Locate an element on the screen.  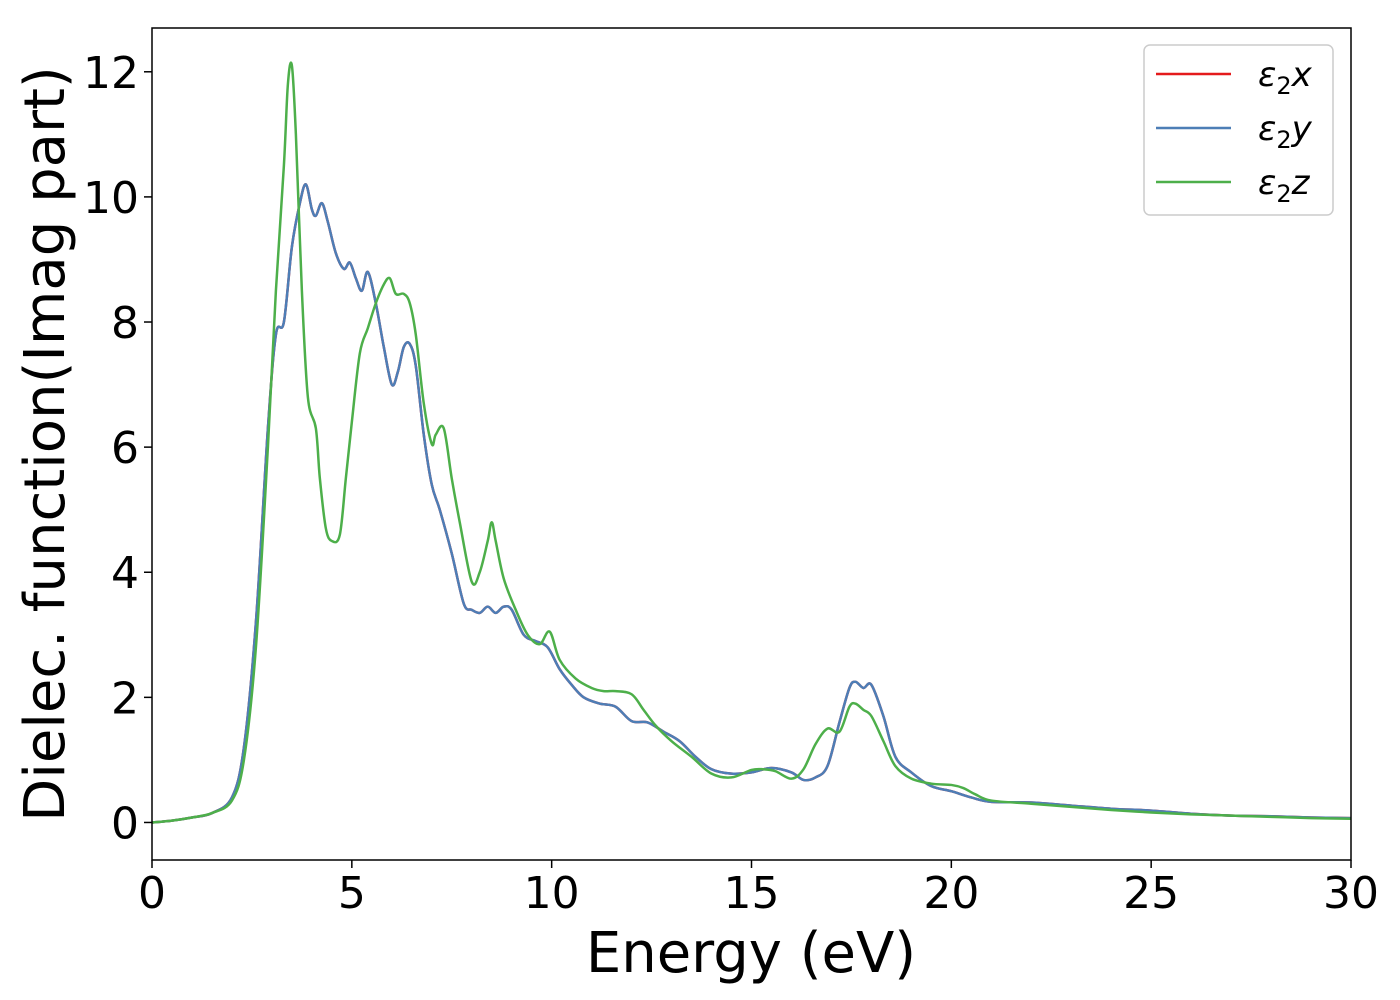
x-tick-label: 10 is located at coordinates (552, 893).